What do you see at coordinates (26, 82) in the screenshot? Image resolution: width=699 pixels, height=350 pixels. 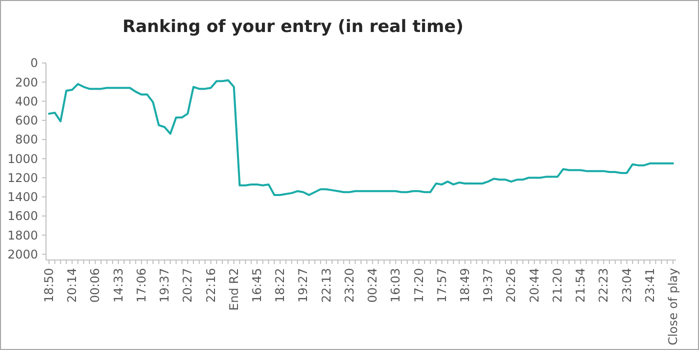 I see `y-tick-label: 200` at bounding box center [26, 82].